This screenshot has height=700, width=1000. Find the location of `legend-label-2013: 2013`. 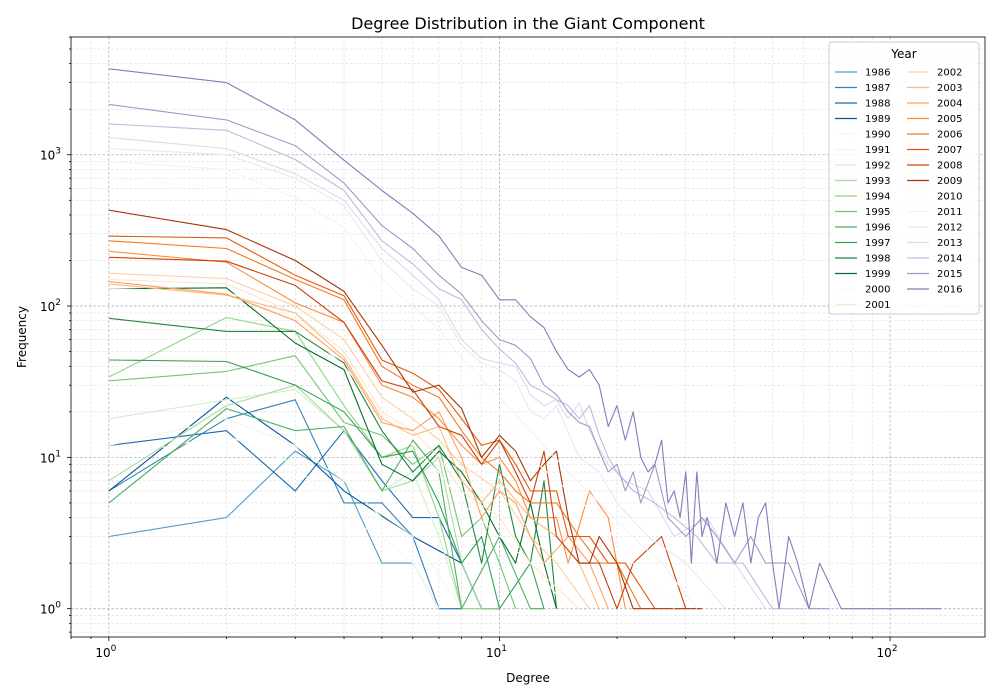

legend-label-2013: 2013 is located at coordinates (949, 243).